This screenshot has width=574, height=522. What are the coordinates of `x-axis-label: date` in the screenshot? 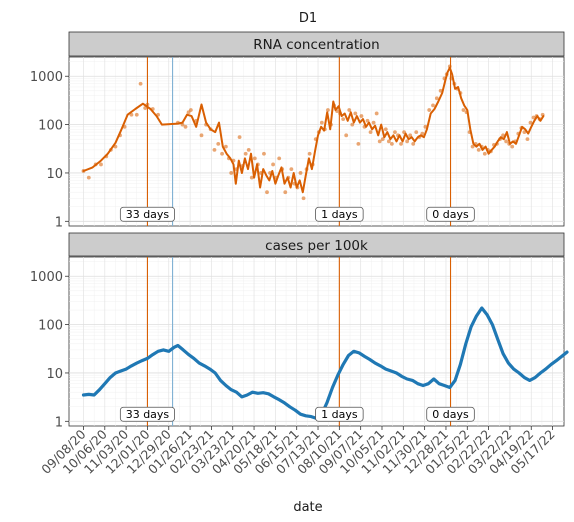 It's located at (307, 507).